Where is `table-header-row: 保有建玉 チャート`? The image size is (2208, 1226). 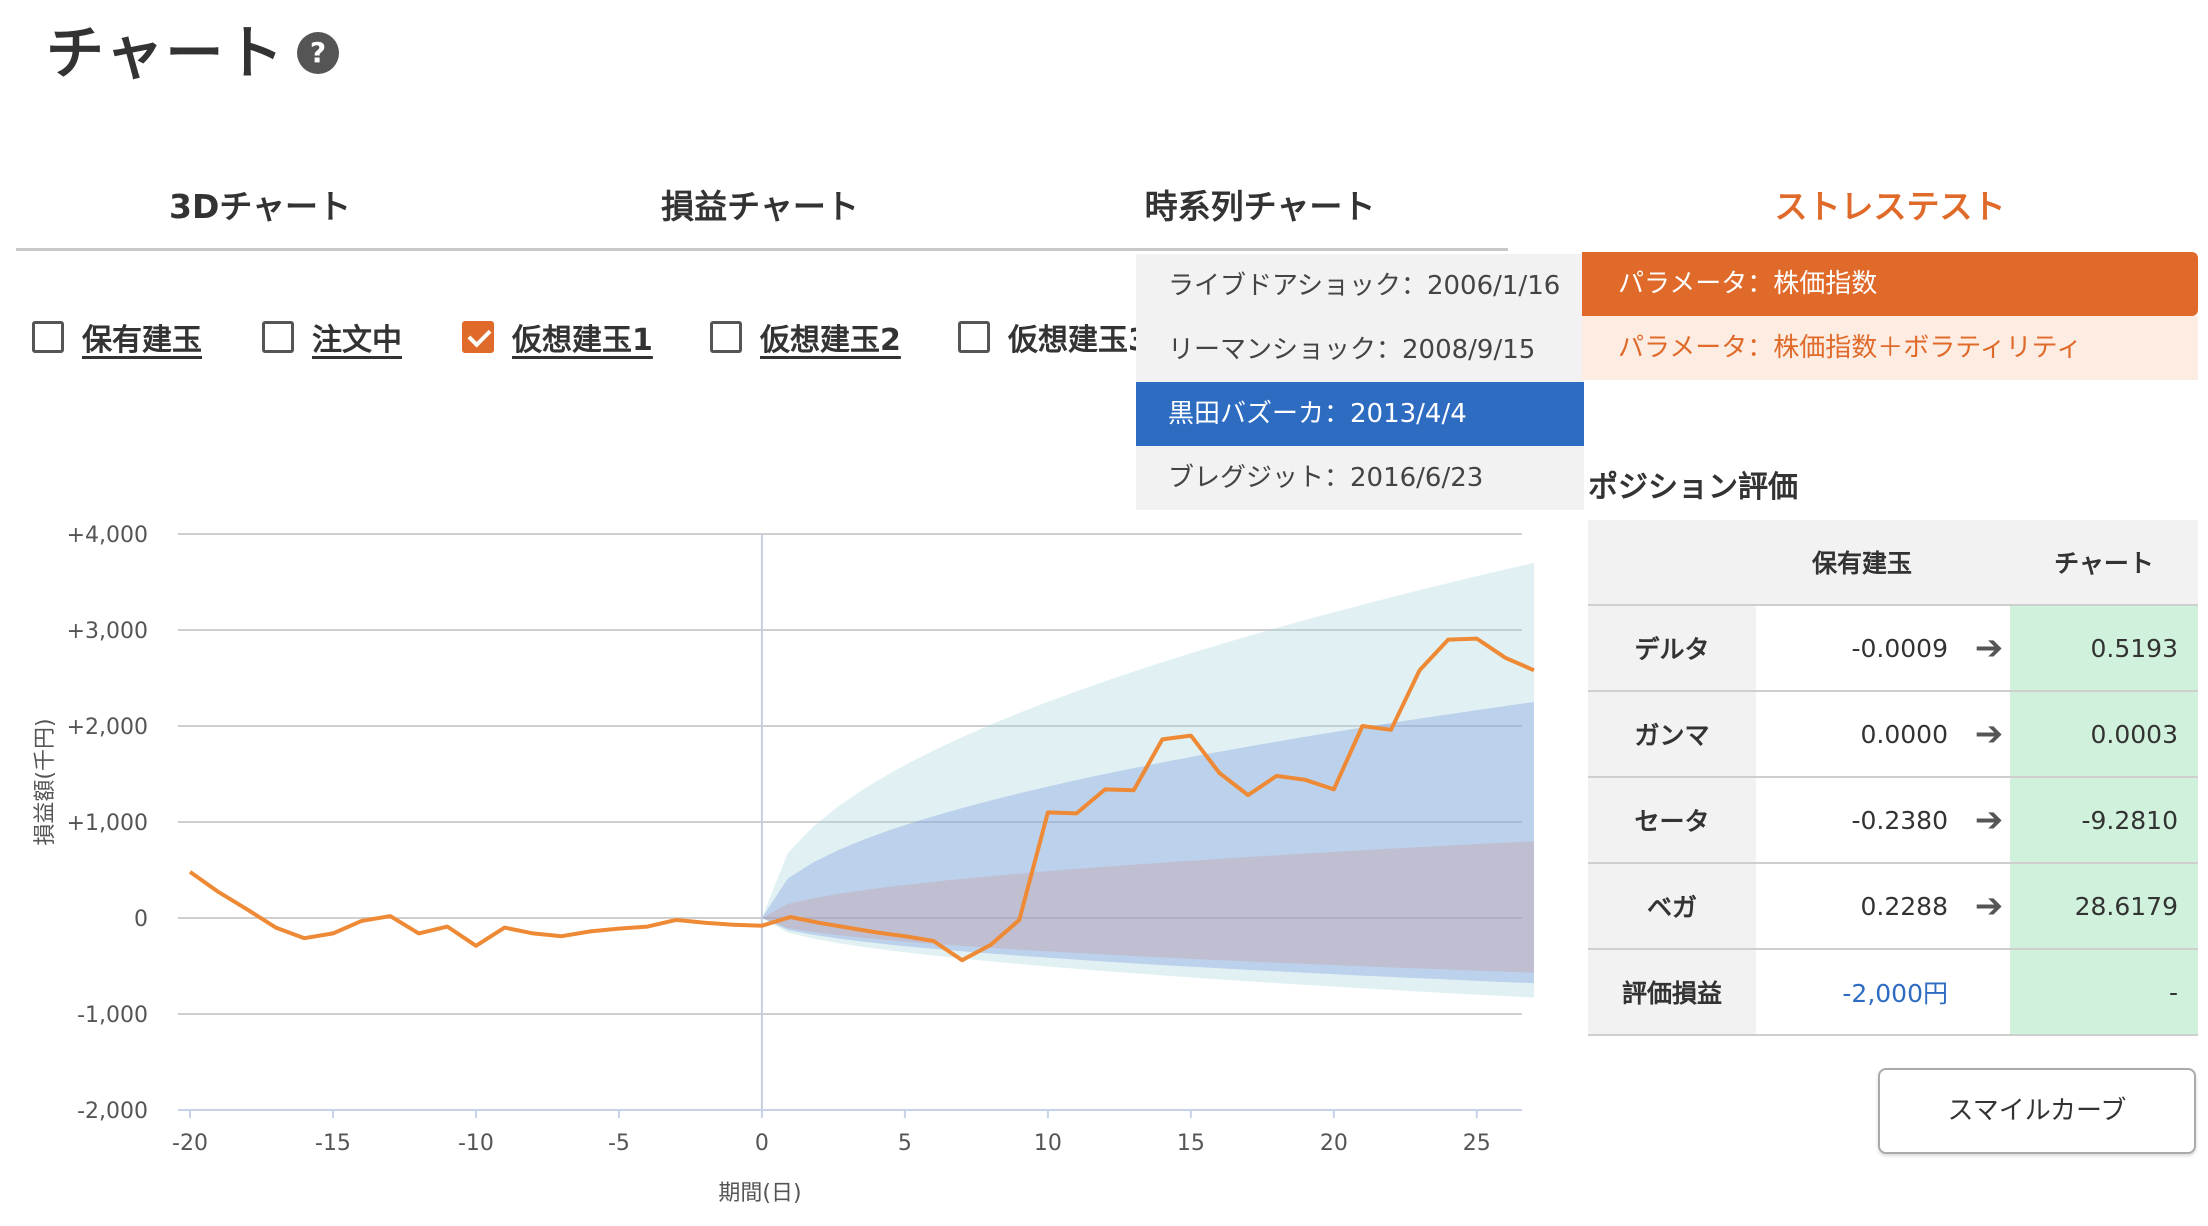
table-header-row: 保有建玉 チャート is located at coordinates (1893, 563).